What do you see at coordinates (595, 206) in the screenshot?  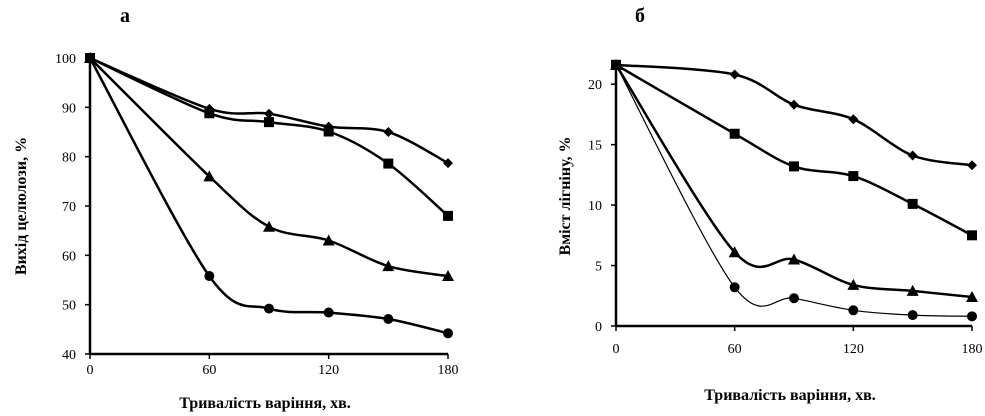 I see `y-tick-label: 10` at bounding box center [595, 206].